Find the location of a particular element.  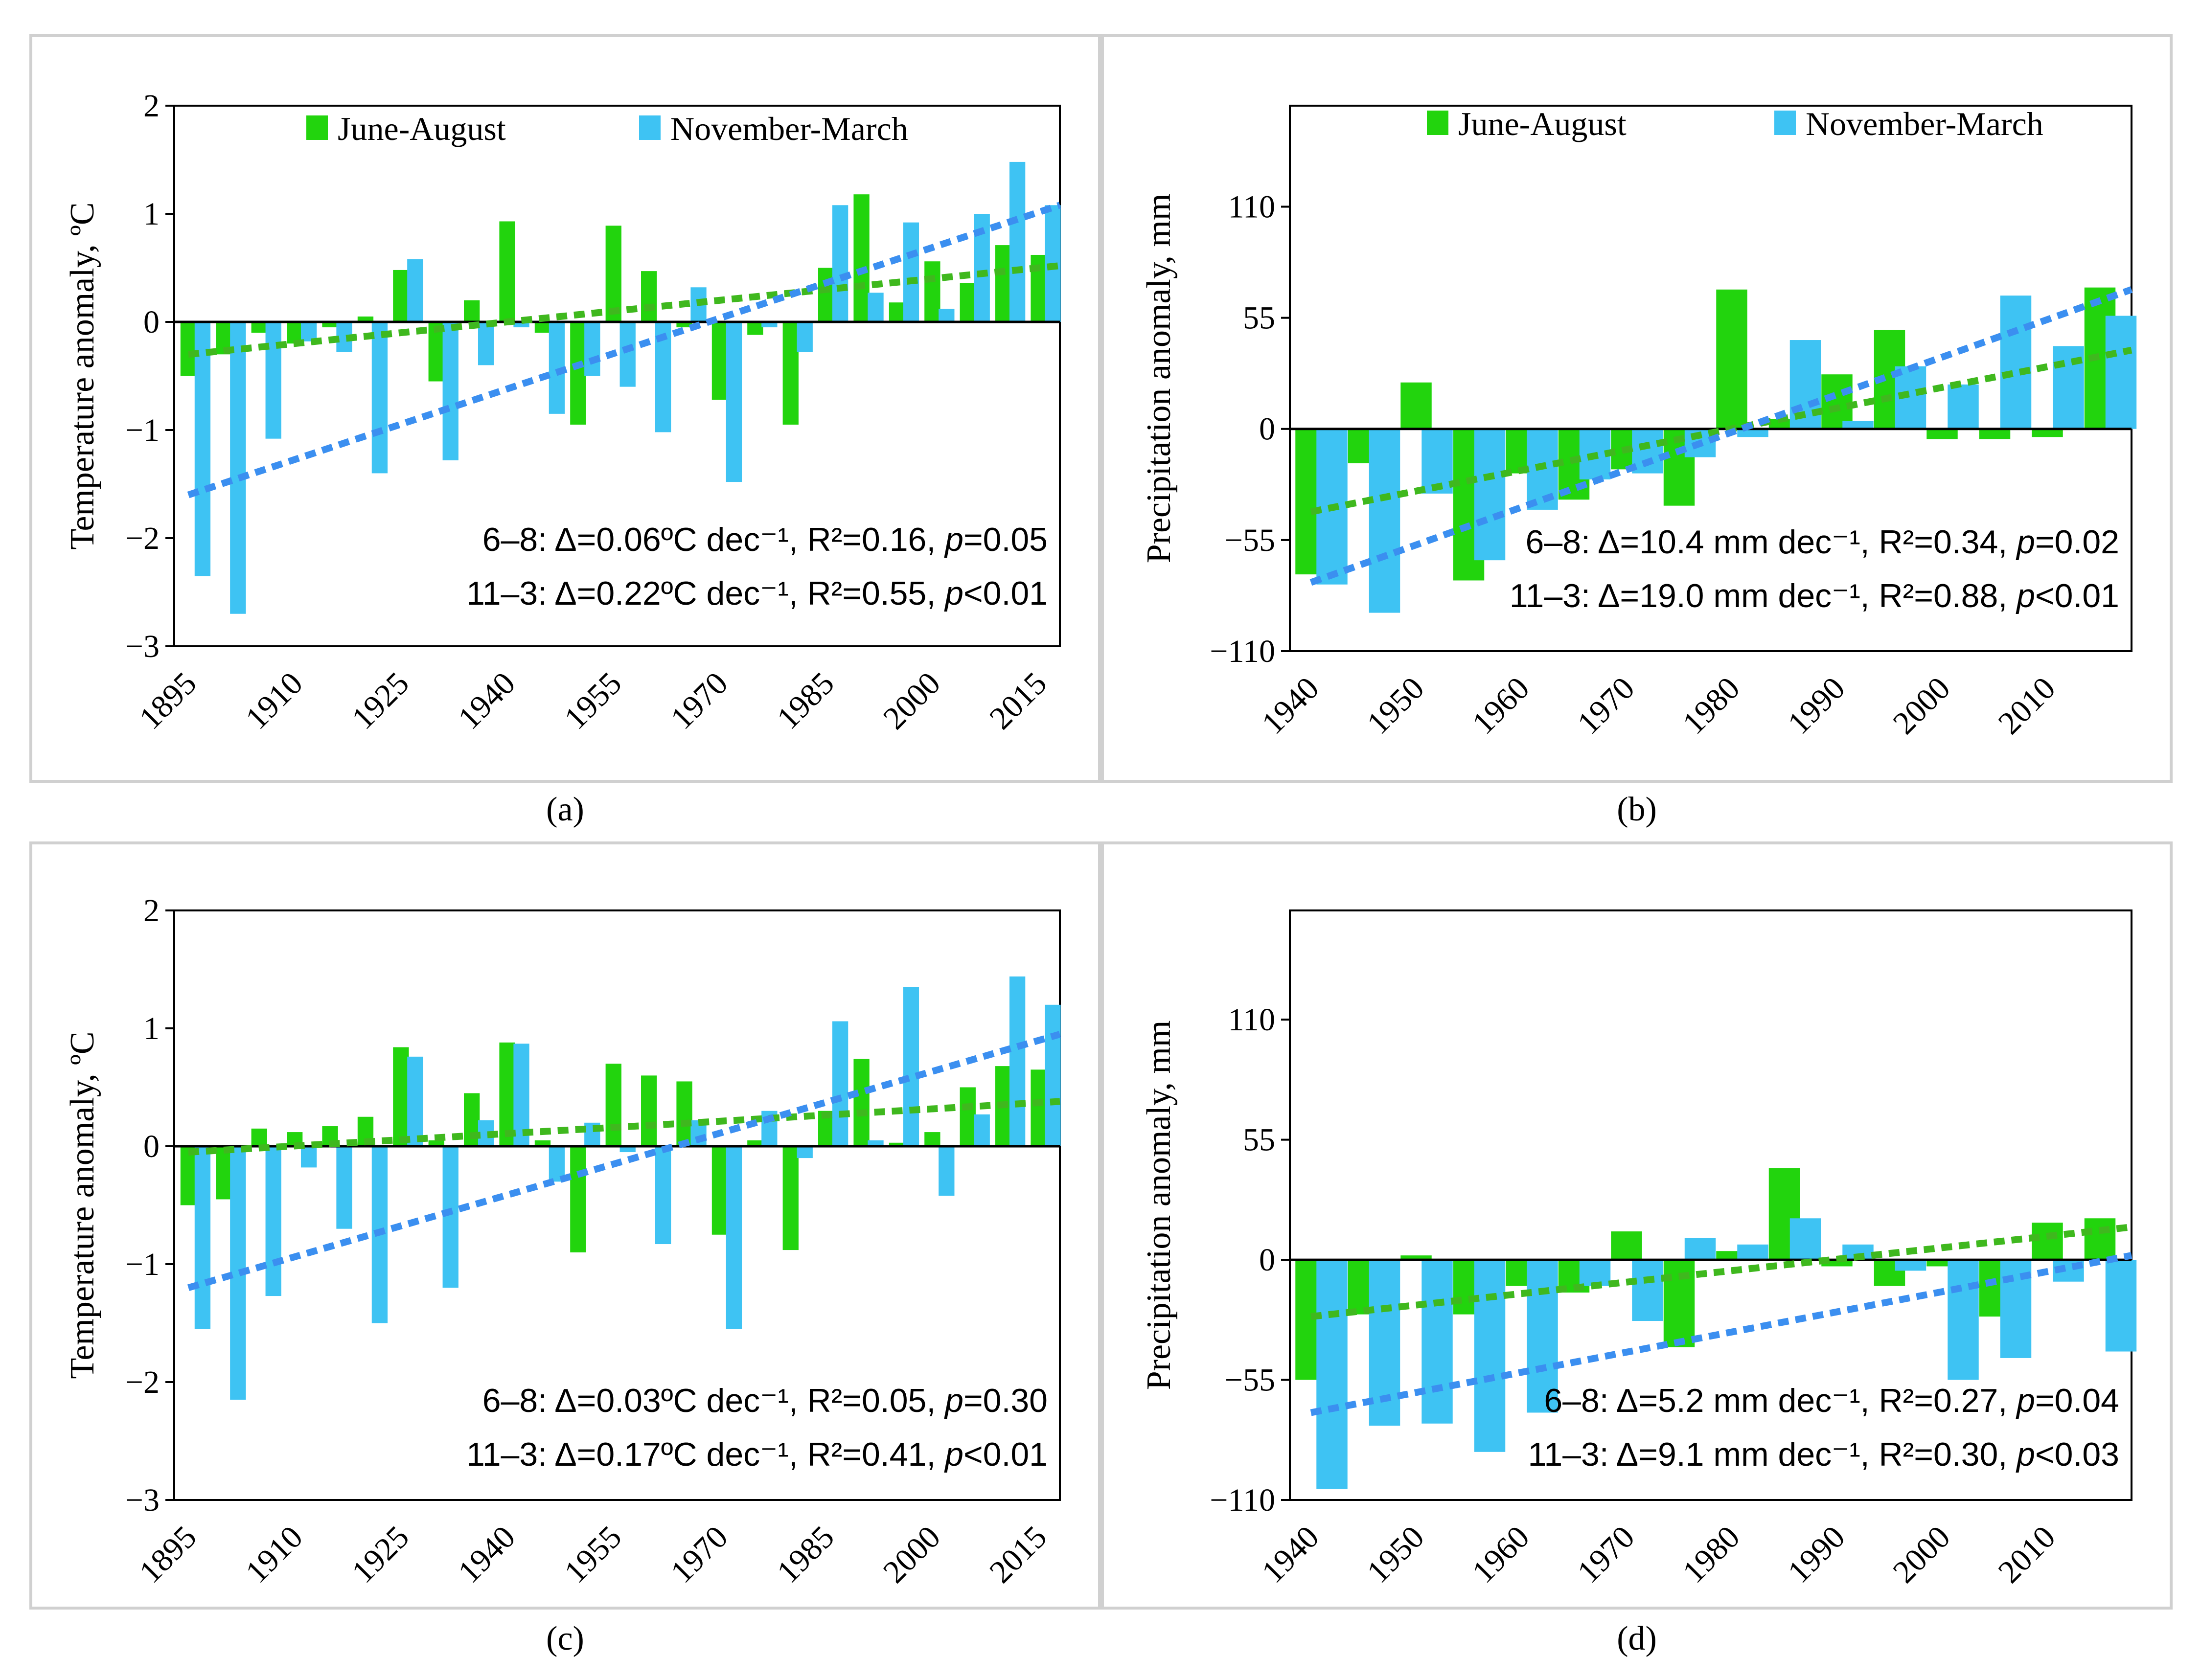

annotation-d-0: 6–8: Δ=5.2 mm dec⁻¹, R²=0.27, p=0.04 is located at coordinates (1831, 1400).